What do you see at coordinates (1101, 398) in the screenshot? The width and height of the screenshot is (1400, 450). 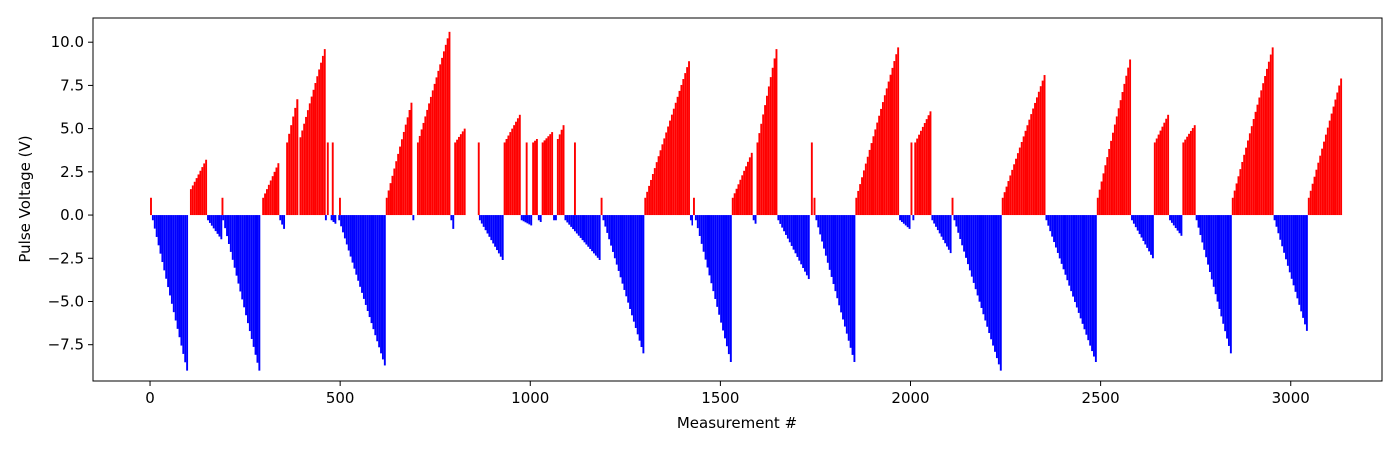 I see `x-tick-label: 2500` at bounding box center [1101, 398].